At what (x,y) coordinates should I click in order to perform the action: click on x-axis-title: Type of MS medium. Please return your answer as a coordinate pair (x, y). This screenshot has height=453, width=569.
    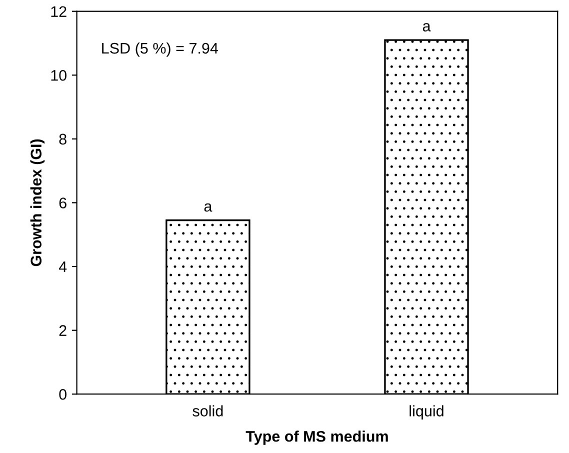
    Looking at the image, I should click on (317, 437).